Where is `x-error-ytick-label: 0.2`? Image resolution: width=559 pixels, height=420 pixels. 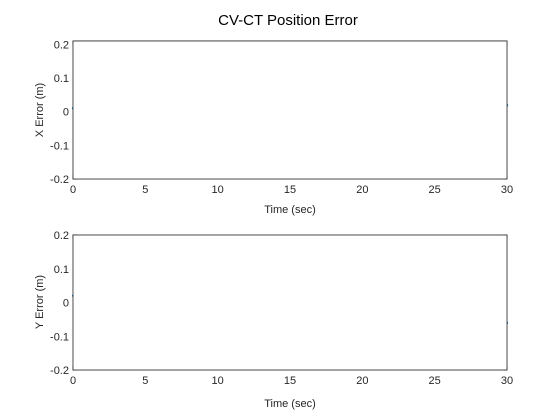 x-error-ytick-label: 0.2 is located at coordinates (61, 45).